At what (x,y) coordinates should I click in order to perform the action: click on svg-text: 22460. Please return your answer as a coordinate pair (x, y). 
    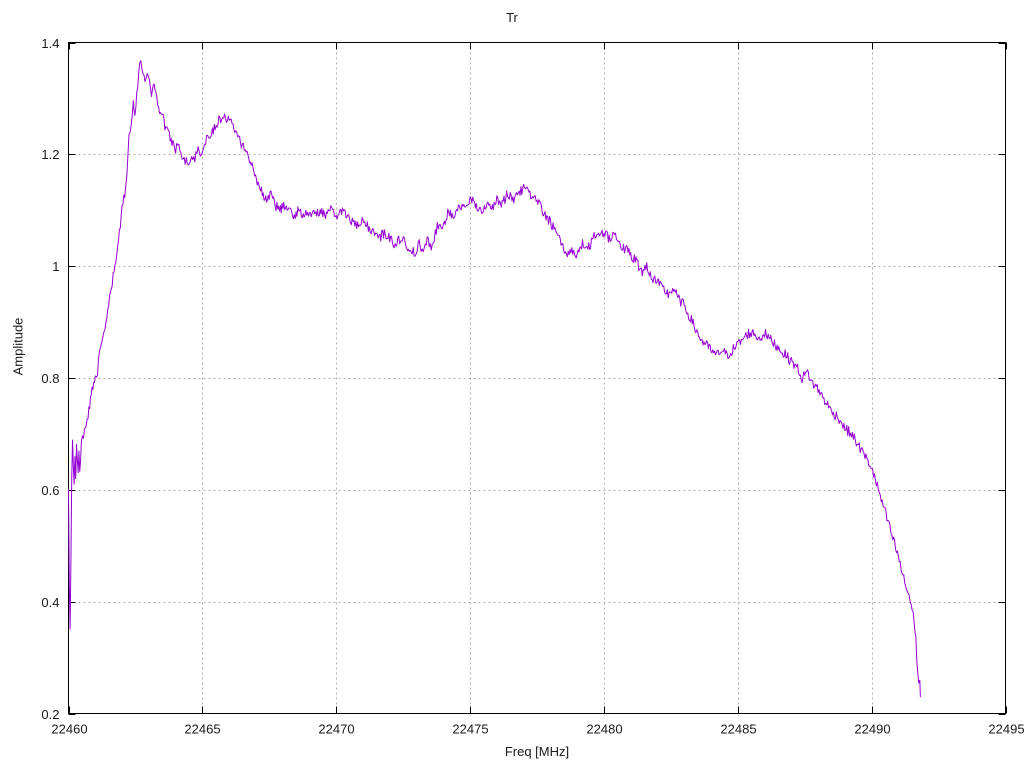
    Looking at the image, I should click on (69, 729).